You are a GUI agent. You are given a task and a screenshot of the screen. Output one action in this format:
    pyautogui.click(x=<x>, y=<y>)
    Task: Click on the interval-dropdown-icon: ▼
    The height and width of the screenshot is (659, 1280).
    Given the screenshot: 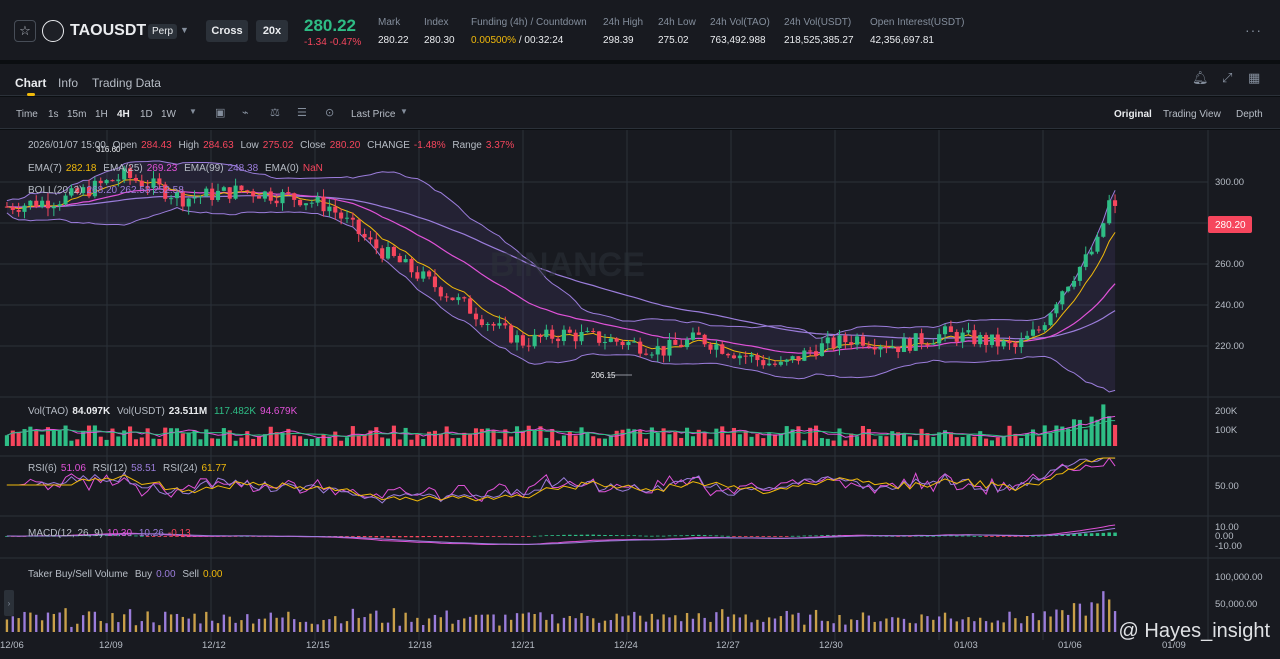 What is the action you would take?
    pyautogui.click(x=193, y=111)
    